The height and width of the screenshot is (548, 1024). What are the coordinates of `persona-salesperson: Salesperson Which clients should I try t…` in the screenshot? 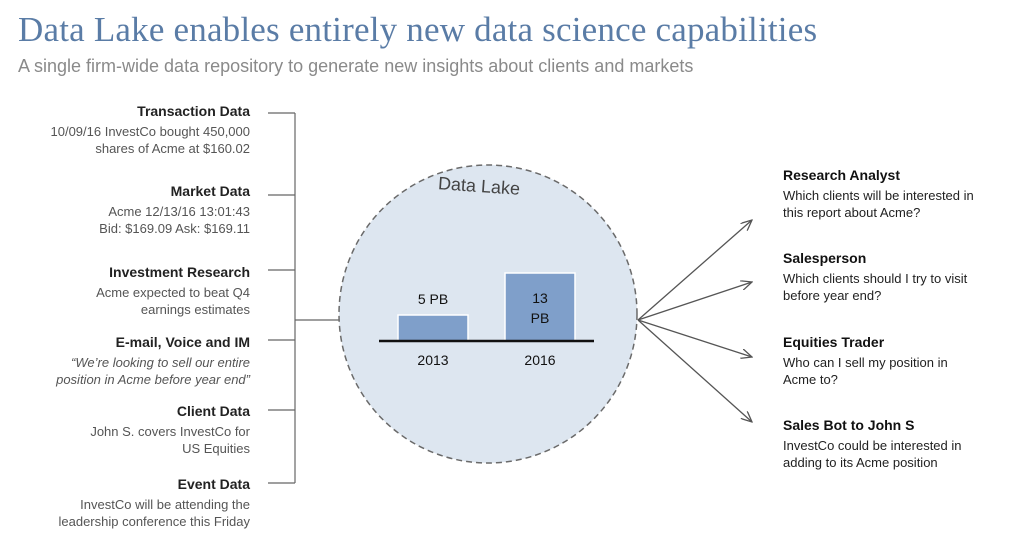 It's located at (903, 277).